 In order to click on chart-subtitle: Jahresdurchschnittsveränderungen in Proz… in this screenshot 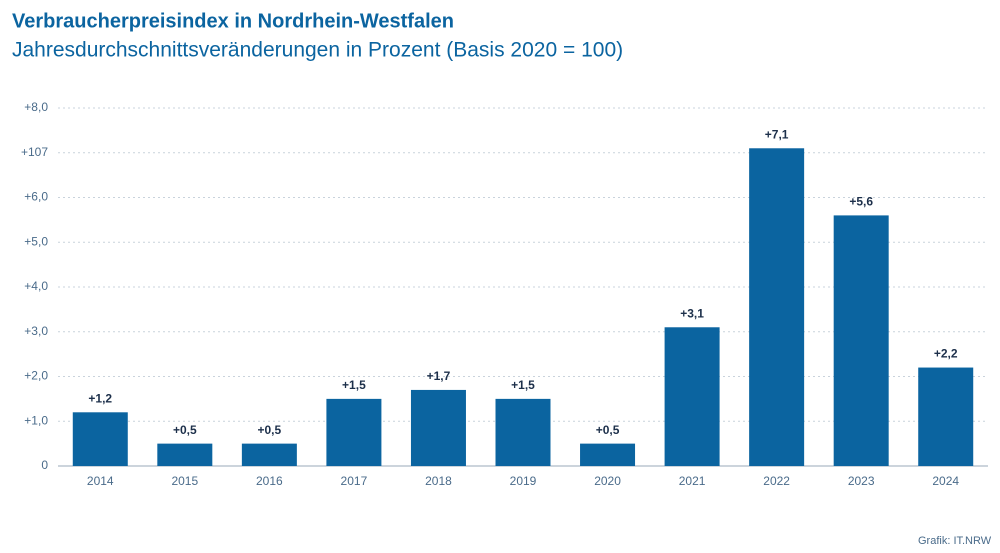, I will do `click(317, 50)`.